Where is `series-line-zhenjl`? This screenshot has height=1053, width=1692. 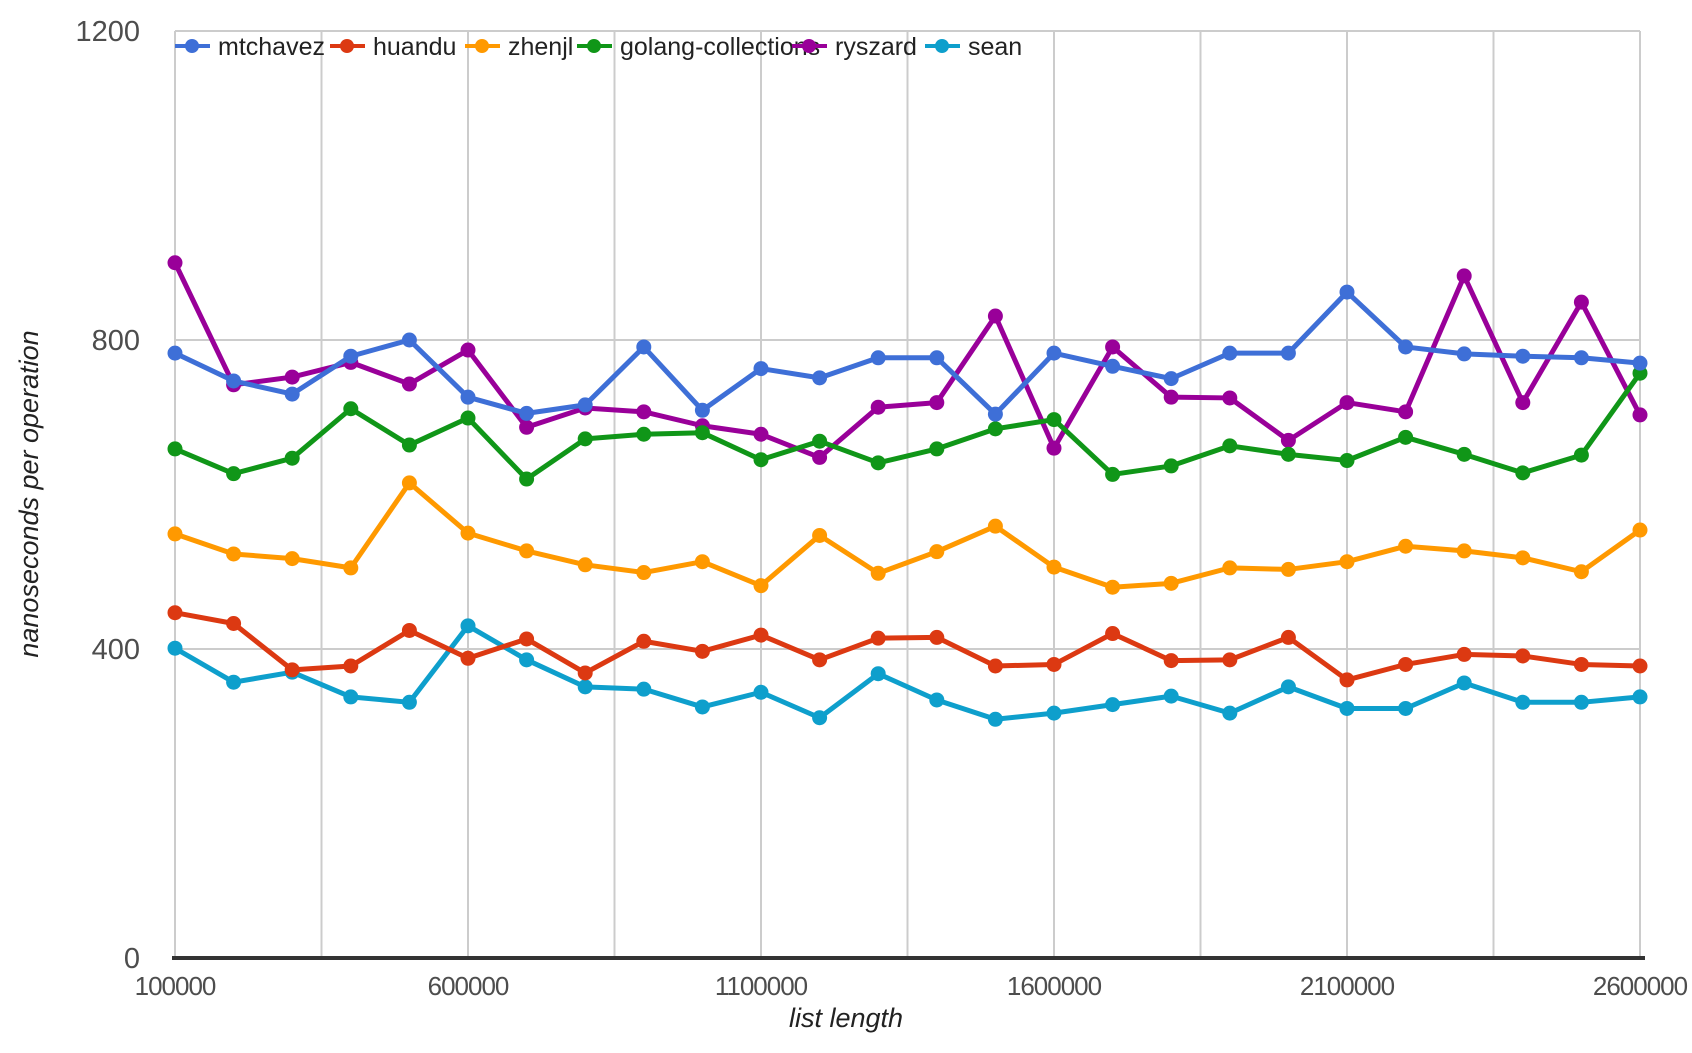 series-line-zhenjl is located at coordinates (907, 535).